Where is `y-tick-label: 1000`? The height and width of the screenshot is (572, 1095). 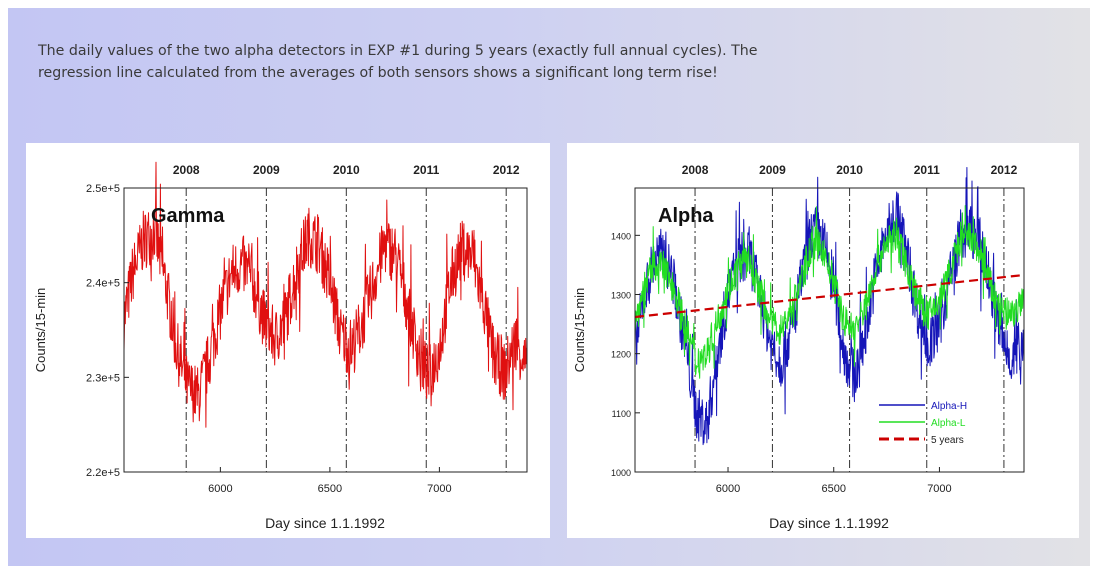
y-tick-label: 1000 is located at coordinates (621, 473).